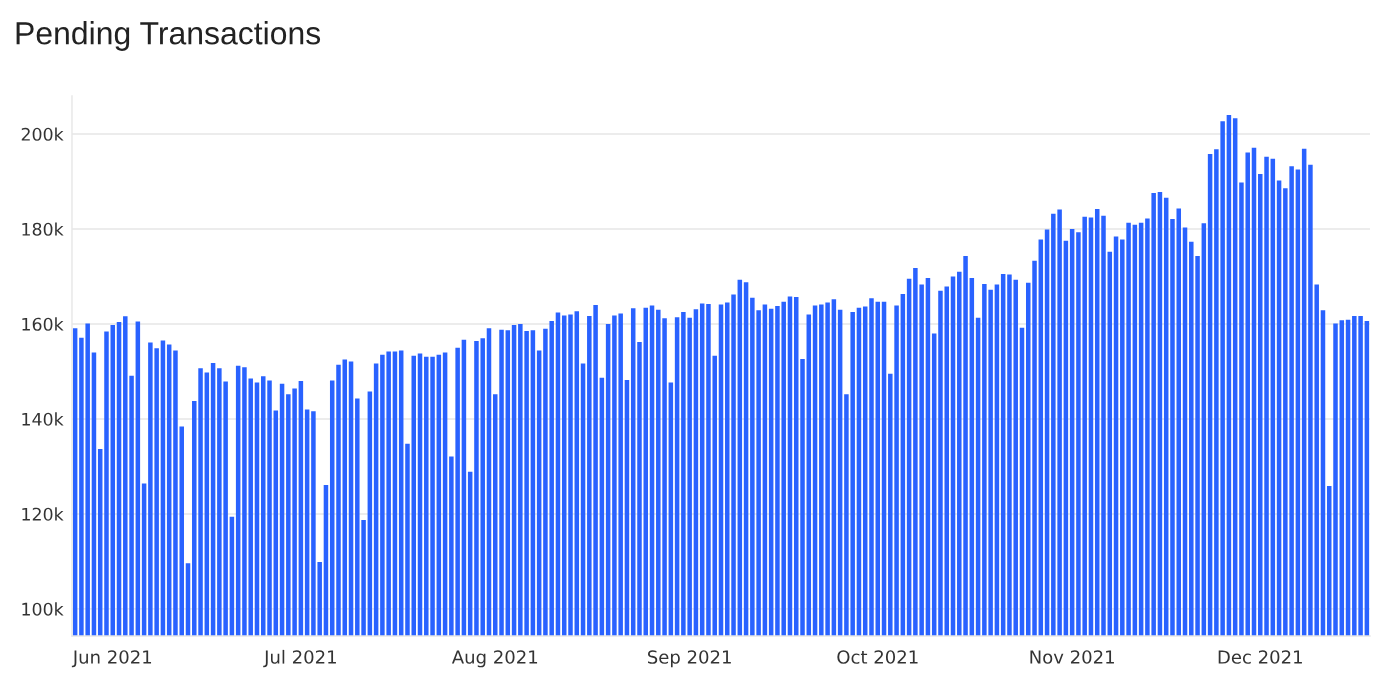 The height and width of the screenshot is (677, 1400). What do you see at coordinates (168, 36) in the screenshot?
I see `chart-title: Pending Transactions` at bounding box center [168, 36].